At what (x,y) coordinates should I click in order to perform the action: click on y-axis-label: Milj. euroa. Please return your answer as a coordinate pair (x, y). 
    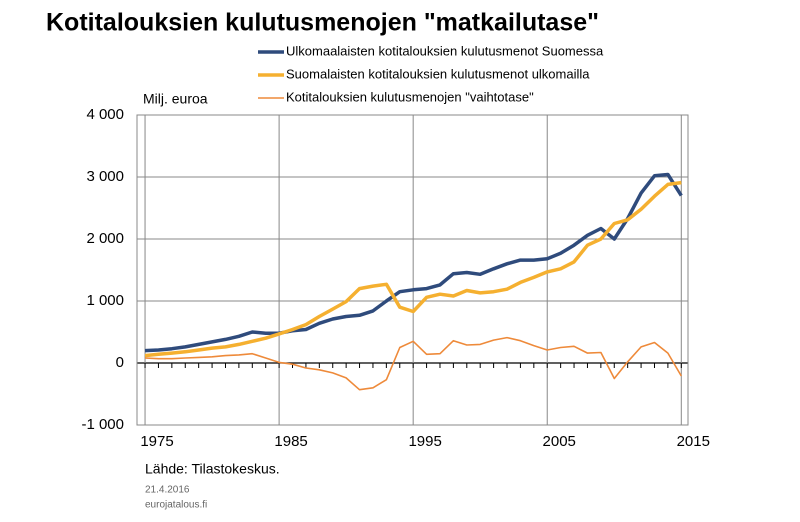
    Looking at the image, I should click on (175, 99).